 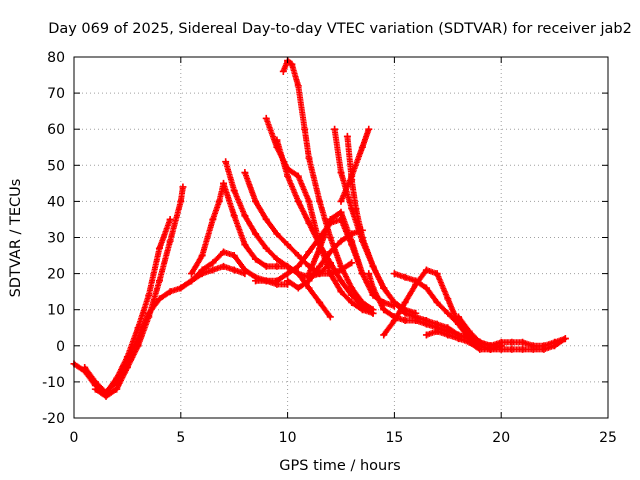 What do you see at coordinates (56, 202) in the screenshot?
I see `y-tick-label: 40` at bounding box center [56, 202].